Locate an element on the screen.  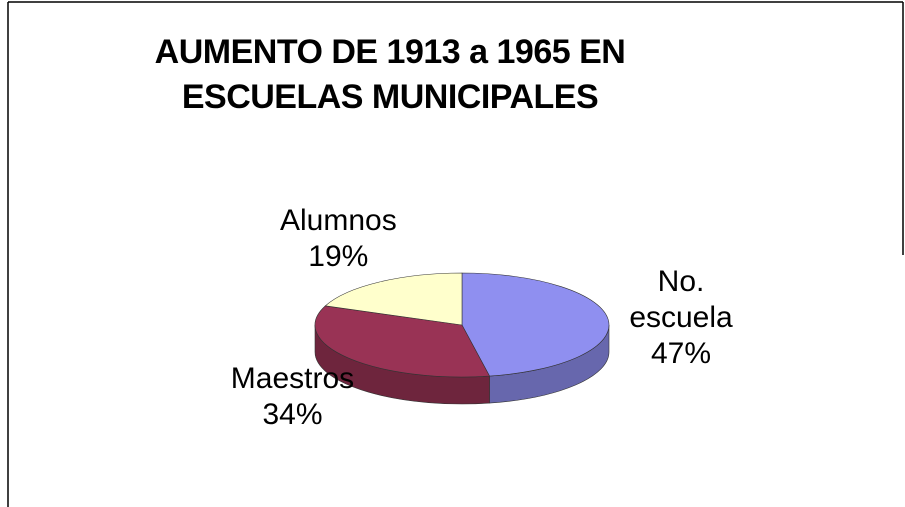
category-label: Alumnos is located at coordinates (338, 220).